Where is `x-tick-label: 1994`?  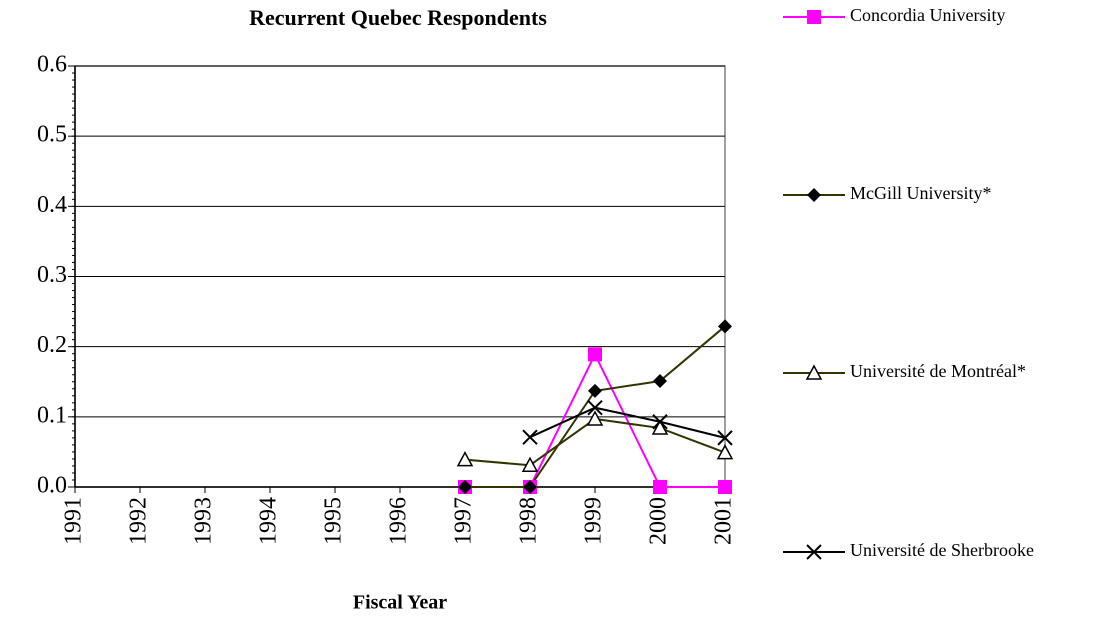
x-tick-label: 1994 is located at coordinates (269, 521).